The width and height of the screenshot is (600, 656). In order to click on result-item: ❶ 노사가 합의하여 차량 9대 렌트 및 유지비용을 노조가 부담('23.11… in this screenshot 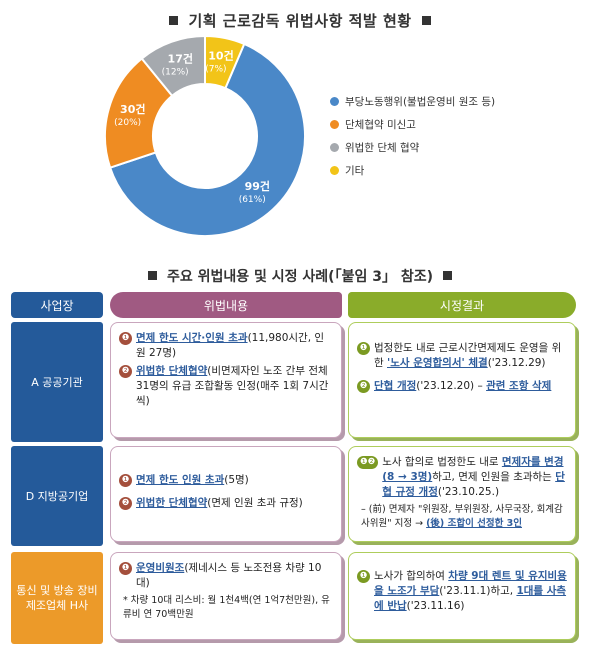, I will do `click(462, 591)`.